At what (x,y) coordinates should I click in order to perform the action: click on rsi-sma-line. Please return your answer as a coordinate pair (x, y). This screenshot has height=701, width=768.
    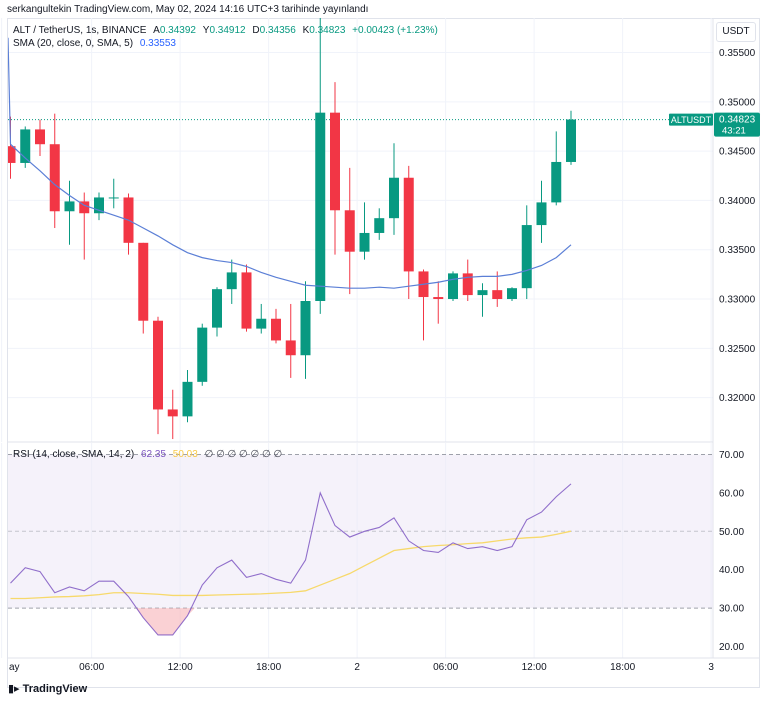
    Looking at the image, I should click on (291, 565).